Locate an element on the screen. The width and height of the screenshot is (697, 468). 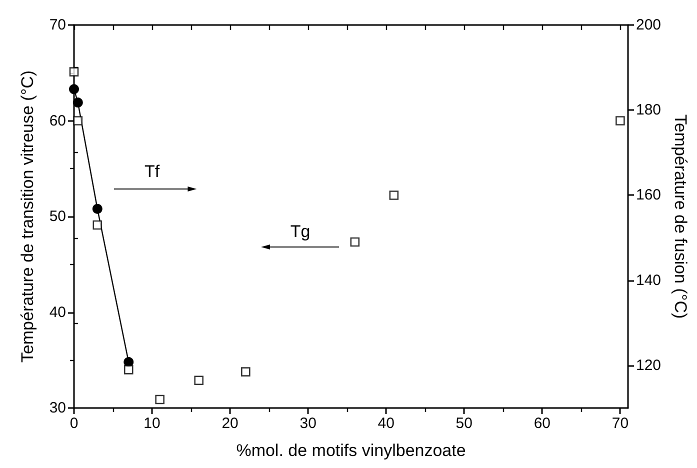
x-tick-label: 60 is located at coordinates (542, 423).